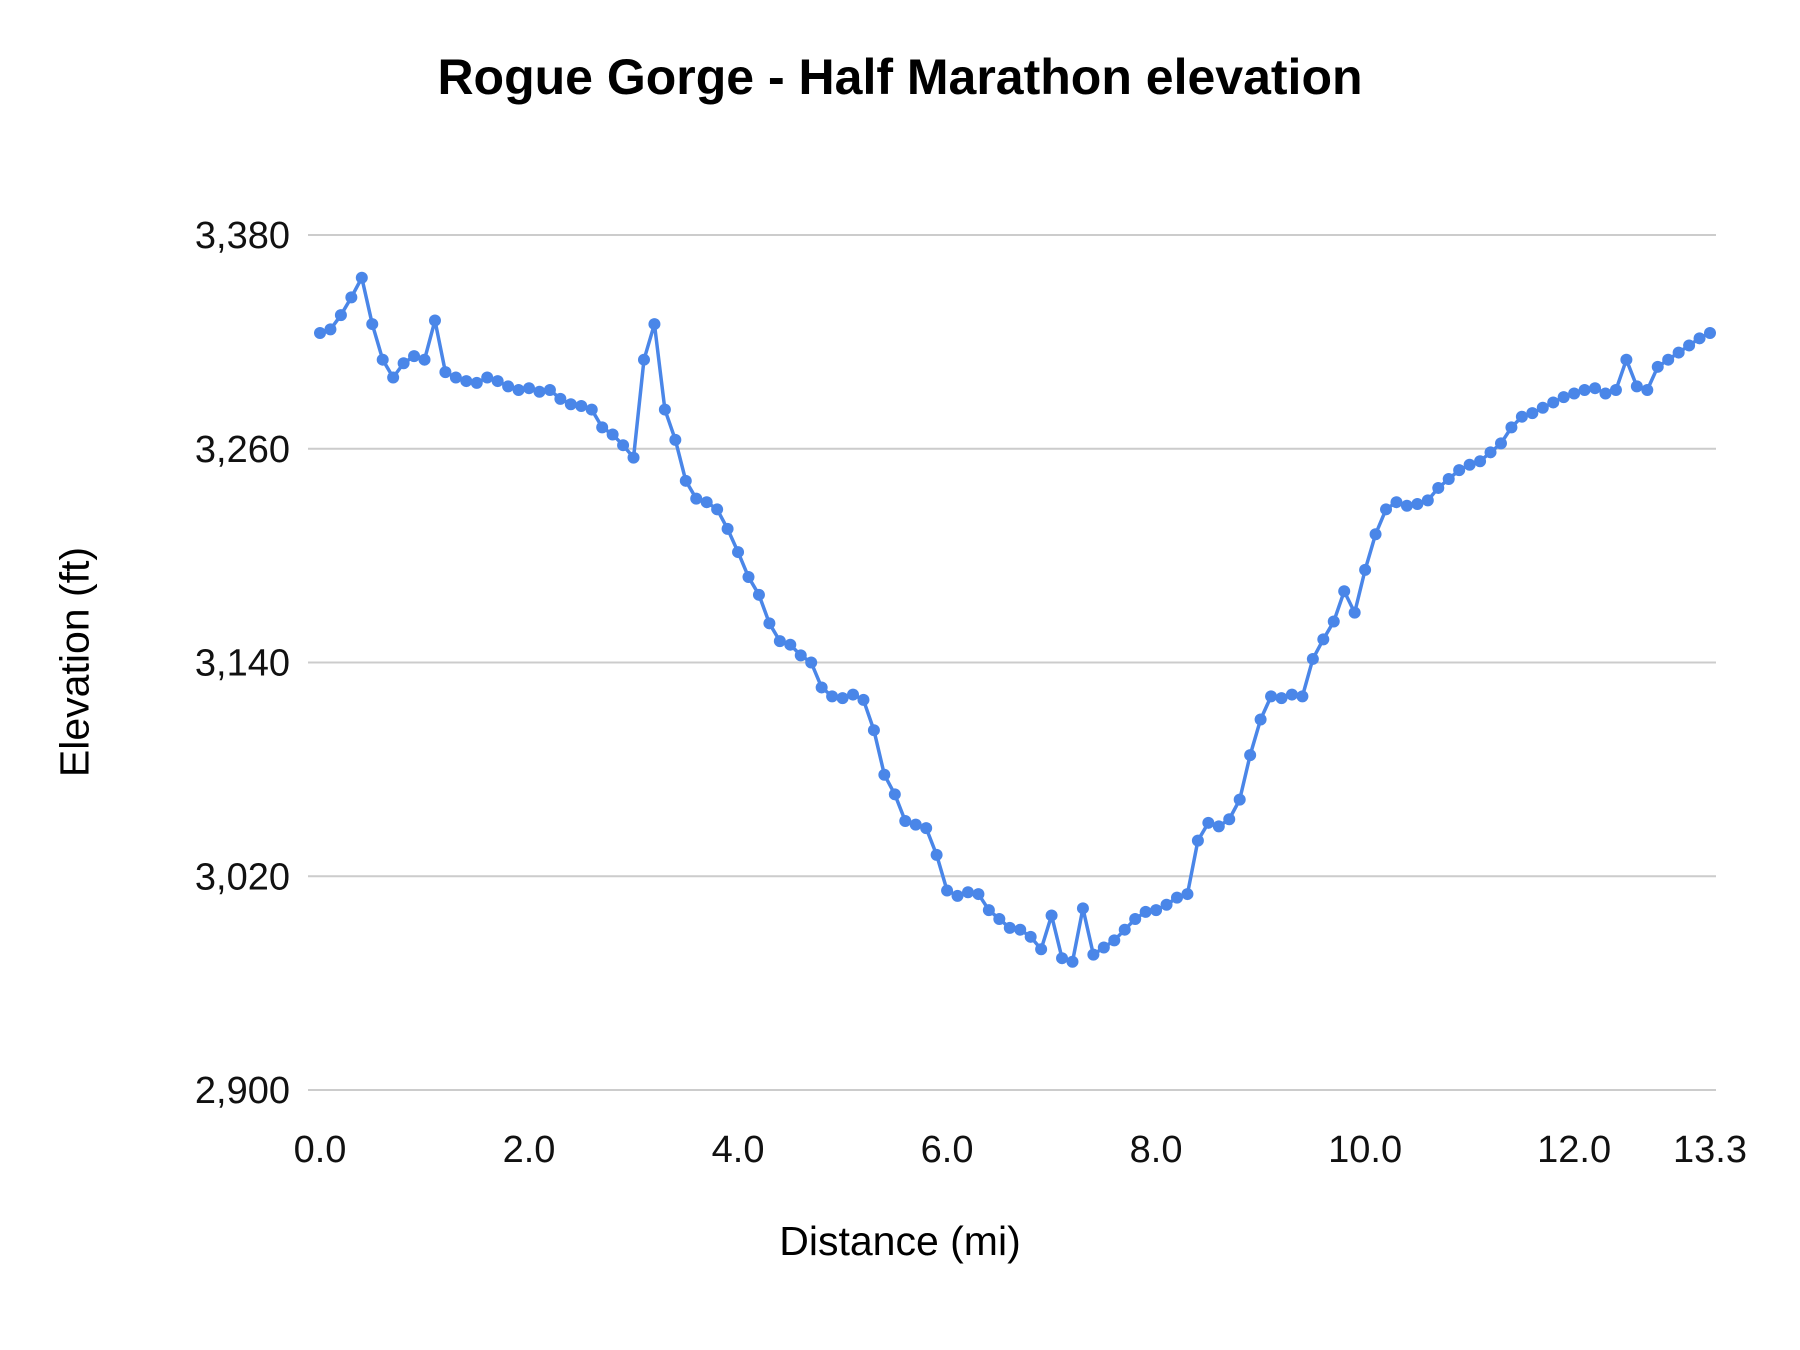 This screenshot has width=1800, height=1350. Describe the element at coordinates (900, 77) in the screenshot. I see `chart-title: Rogue Gorge - Half Marathon elevation` at that location.